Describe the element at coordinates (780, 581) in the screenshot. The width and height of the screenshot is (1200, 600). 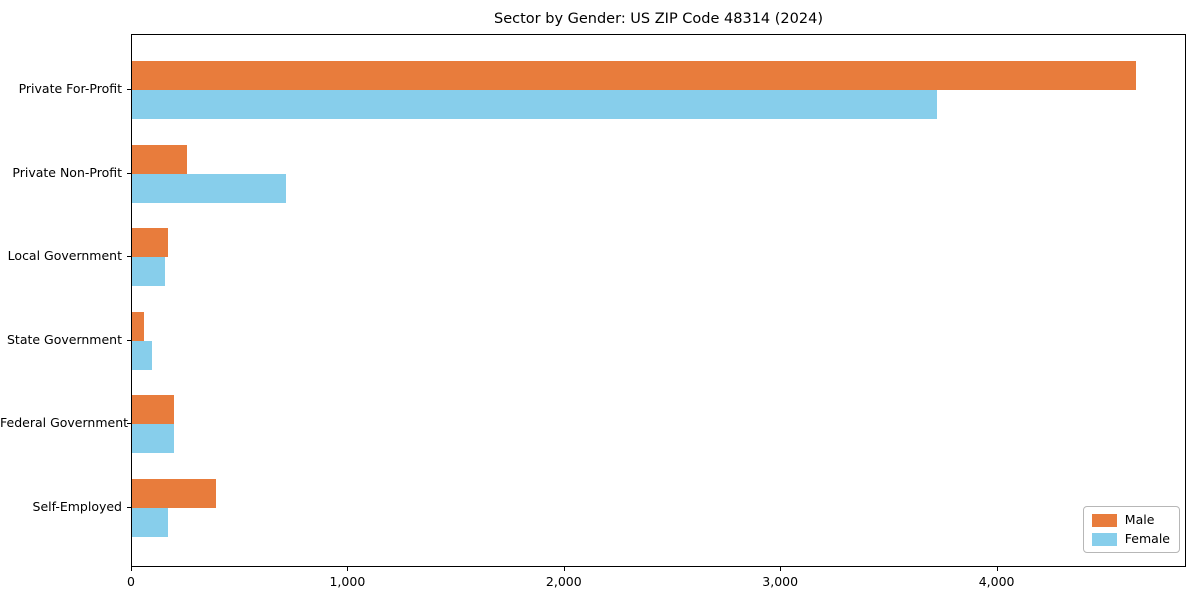
I see `x-axis-label: 3,000` at that location.